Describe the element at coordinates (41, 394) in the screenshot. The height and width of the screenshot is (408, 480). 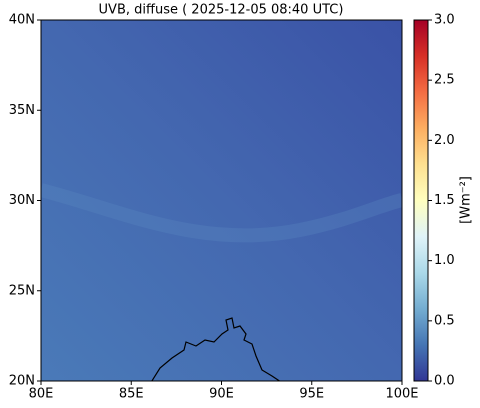
I see `x-tick-label: 80E` at that location.